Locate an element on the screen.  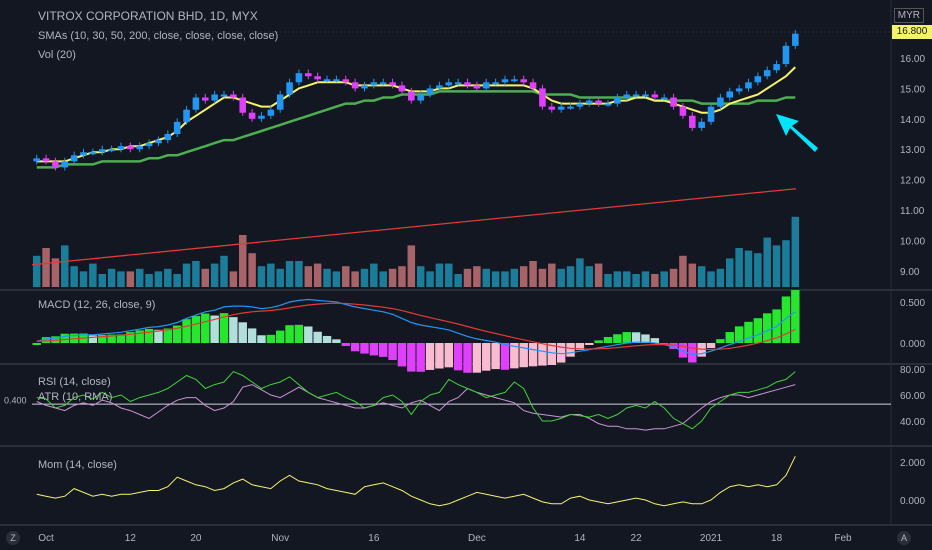
sma-green-line is located at coordinates (416, 129).